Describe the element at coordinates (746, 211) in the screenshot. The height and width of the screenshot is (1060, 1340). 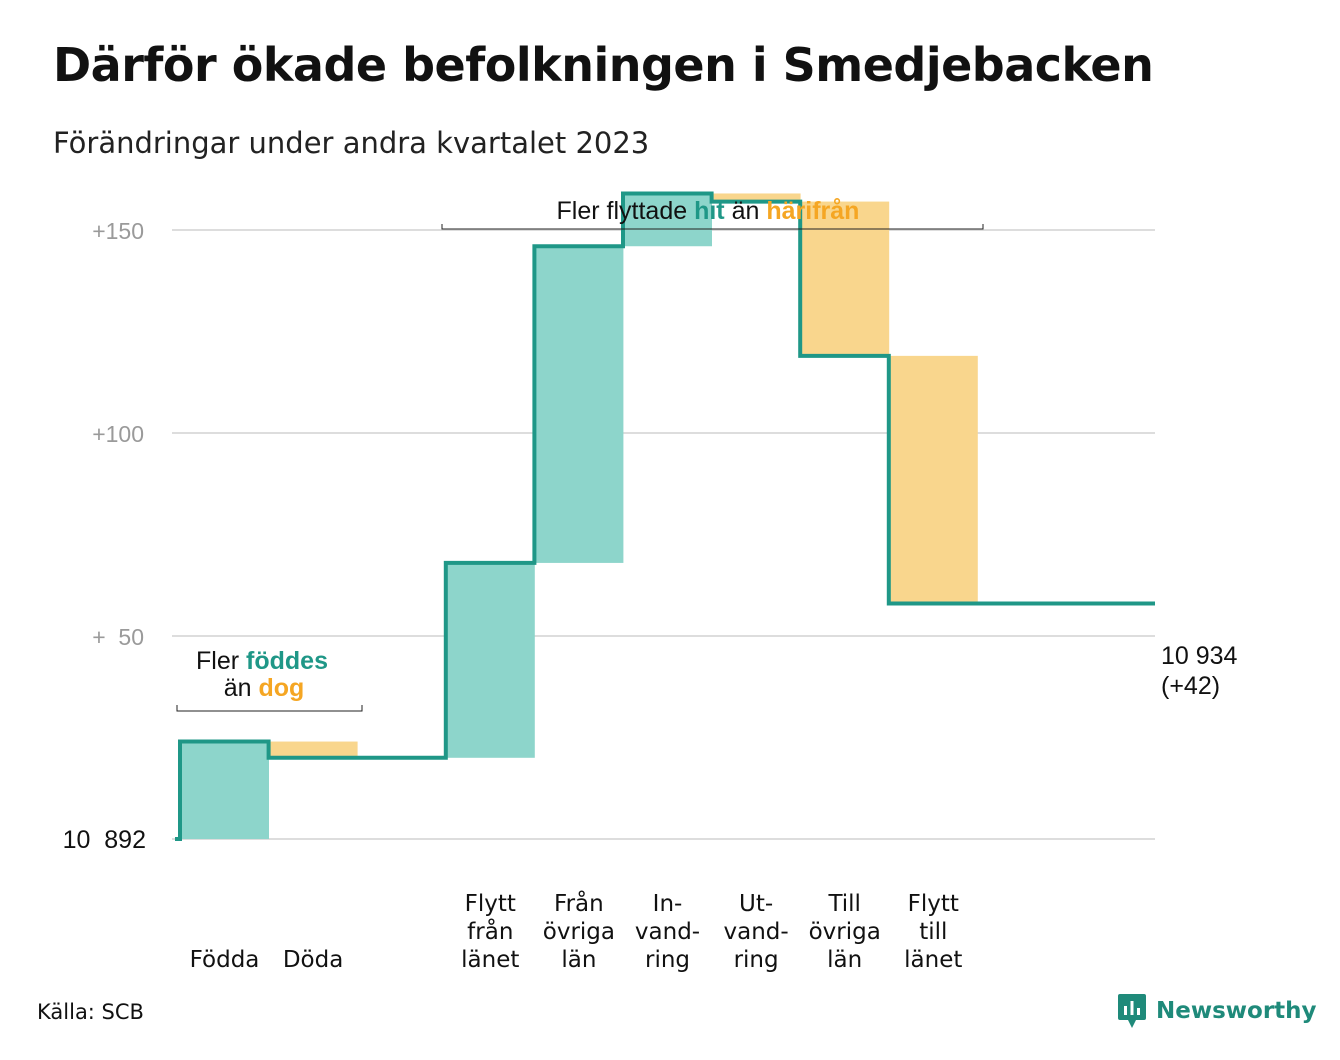
I see `migration-annotation-mid: än` at that location.